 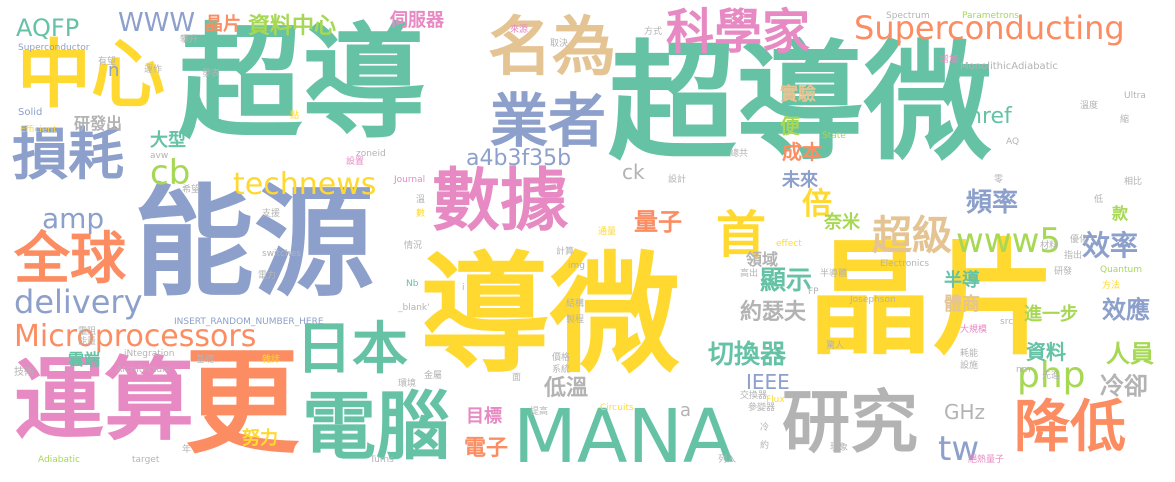 I want to click on word-nb: Nb, so click(x=412, y=284).